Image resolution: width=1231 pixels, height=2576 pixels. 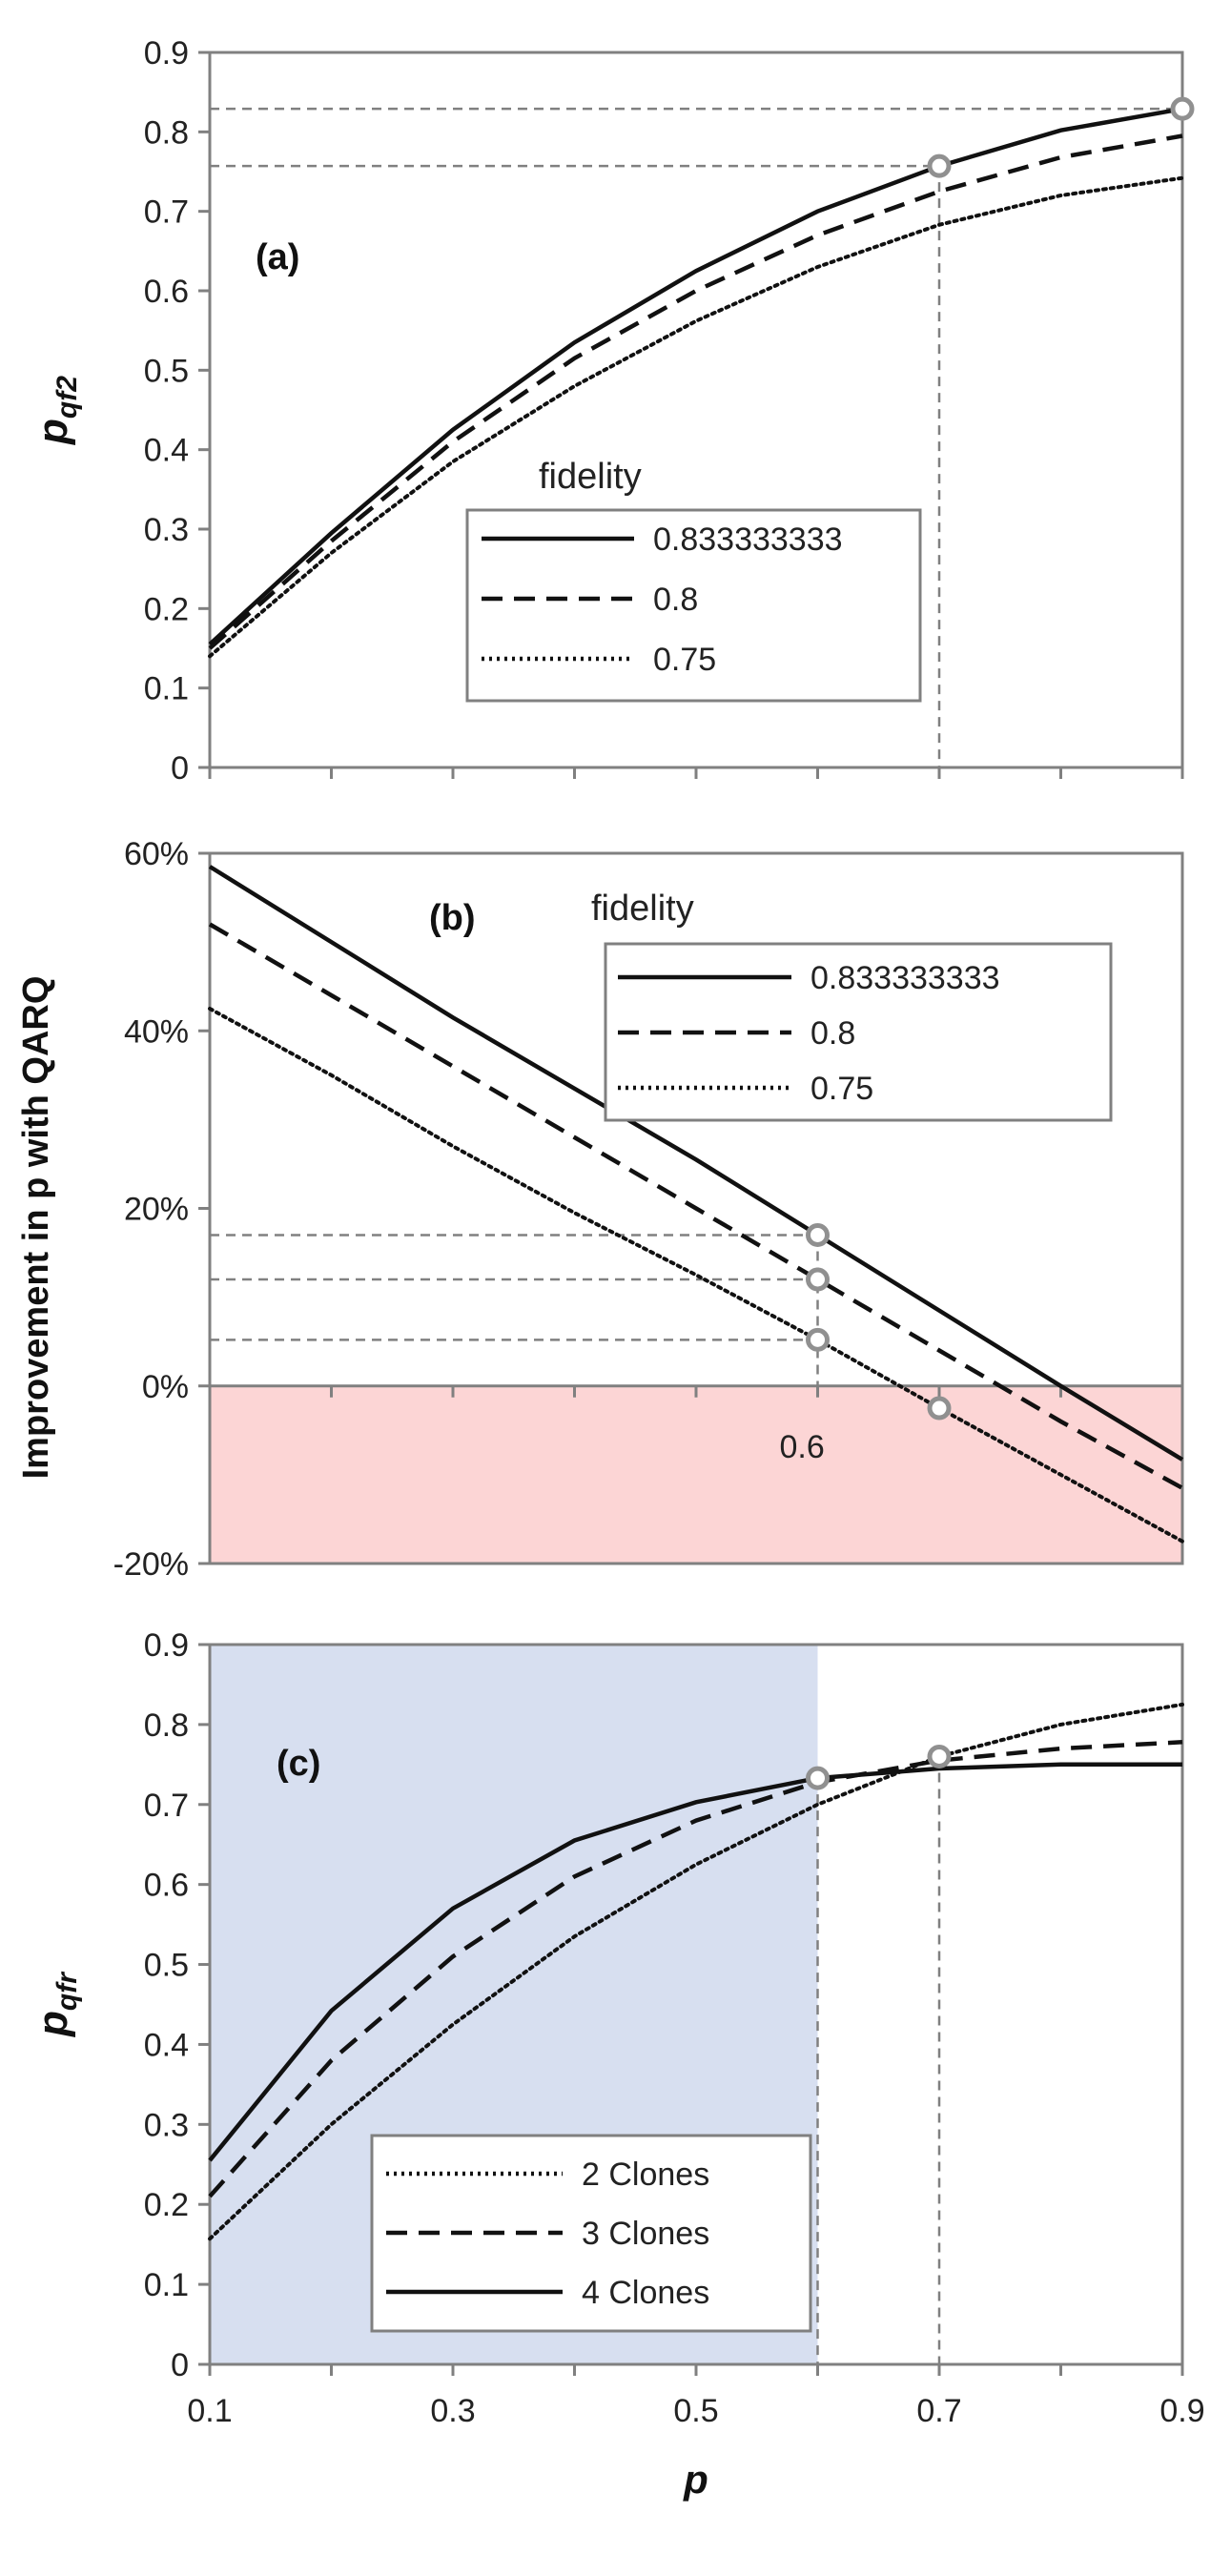 What do you see at coordinates (165, 1387) in the screenshot?
I see `y-tick-label: 0%` at bounding box center [165, 1387].